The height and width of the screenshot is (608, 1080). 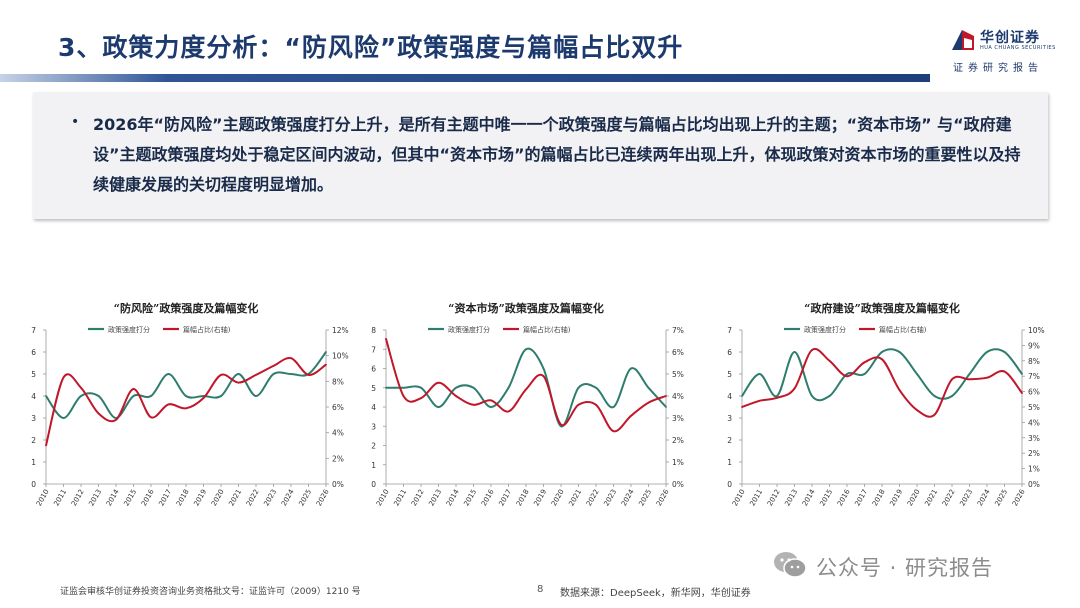 What do you see at coordinates (774, 497) in the screenshot?
I see `x-tick-label: 2012` at bounding box center [774, 497].